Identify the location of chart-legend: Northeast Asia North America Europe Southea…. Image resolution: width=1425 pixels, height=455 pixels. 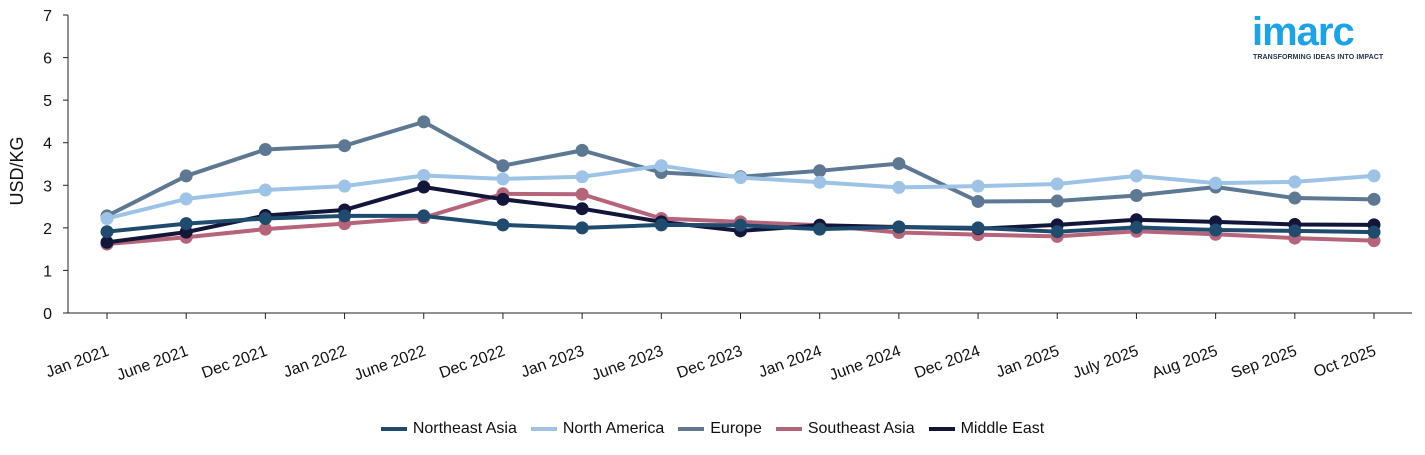
(712, 429).